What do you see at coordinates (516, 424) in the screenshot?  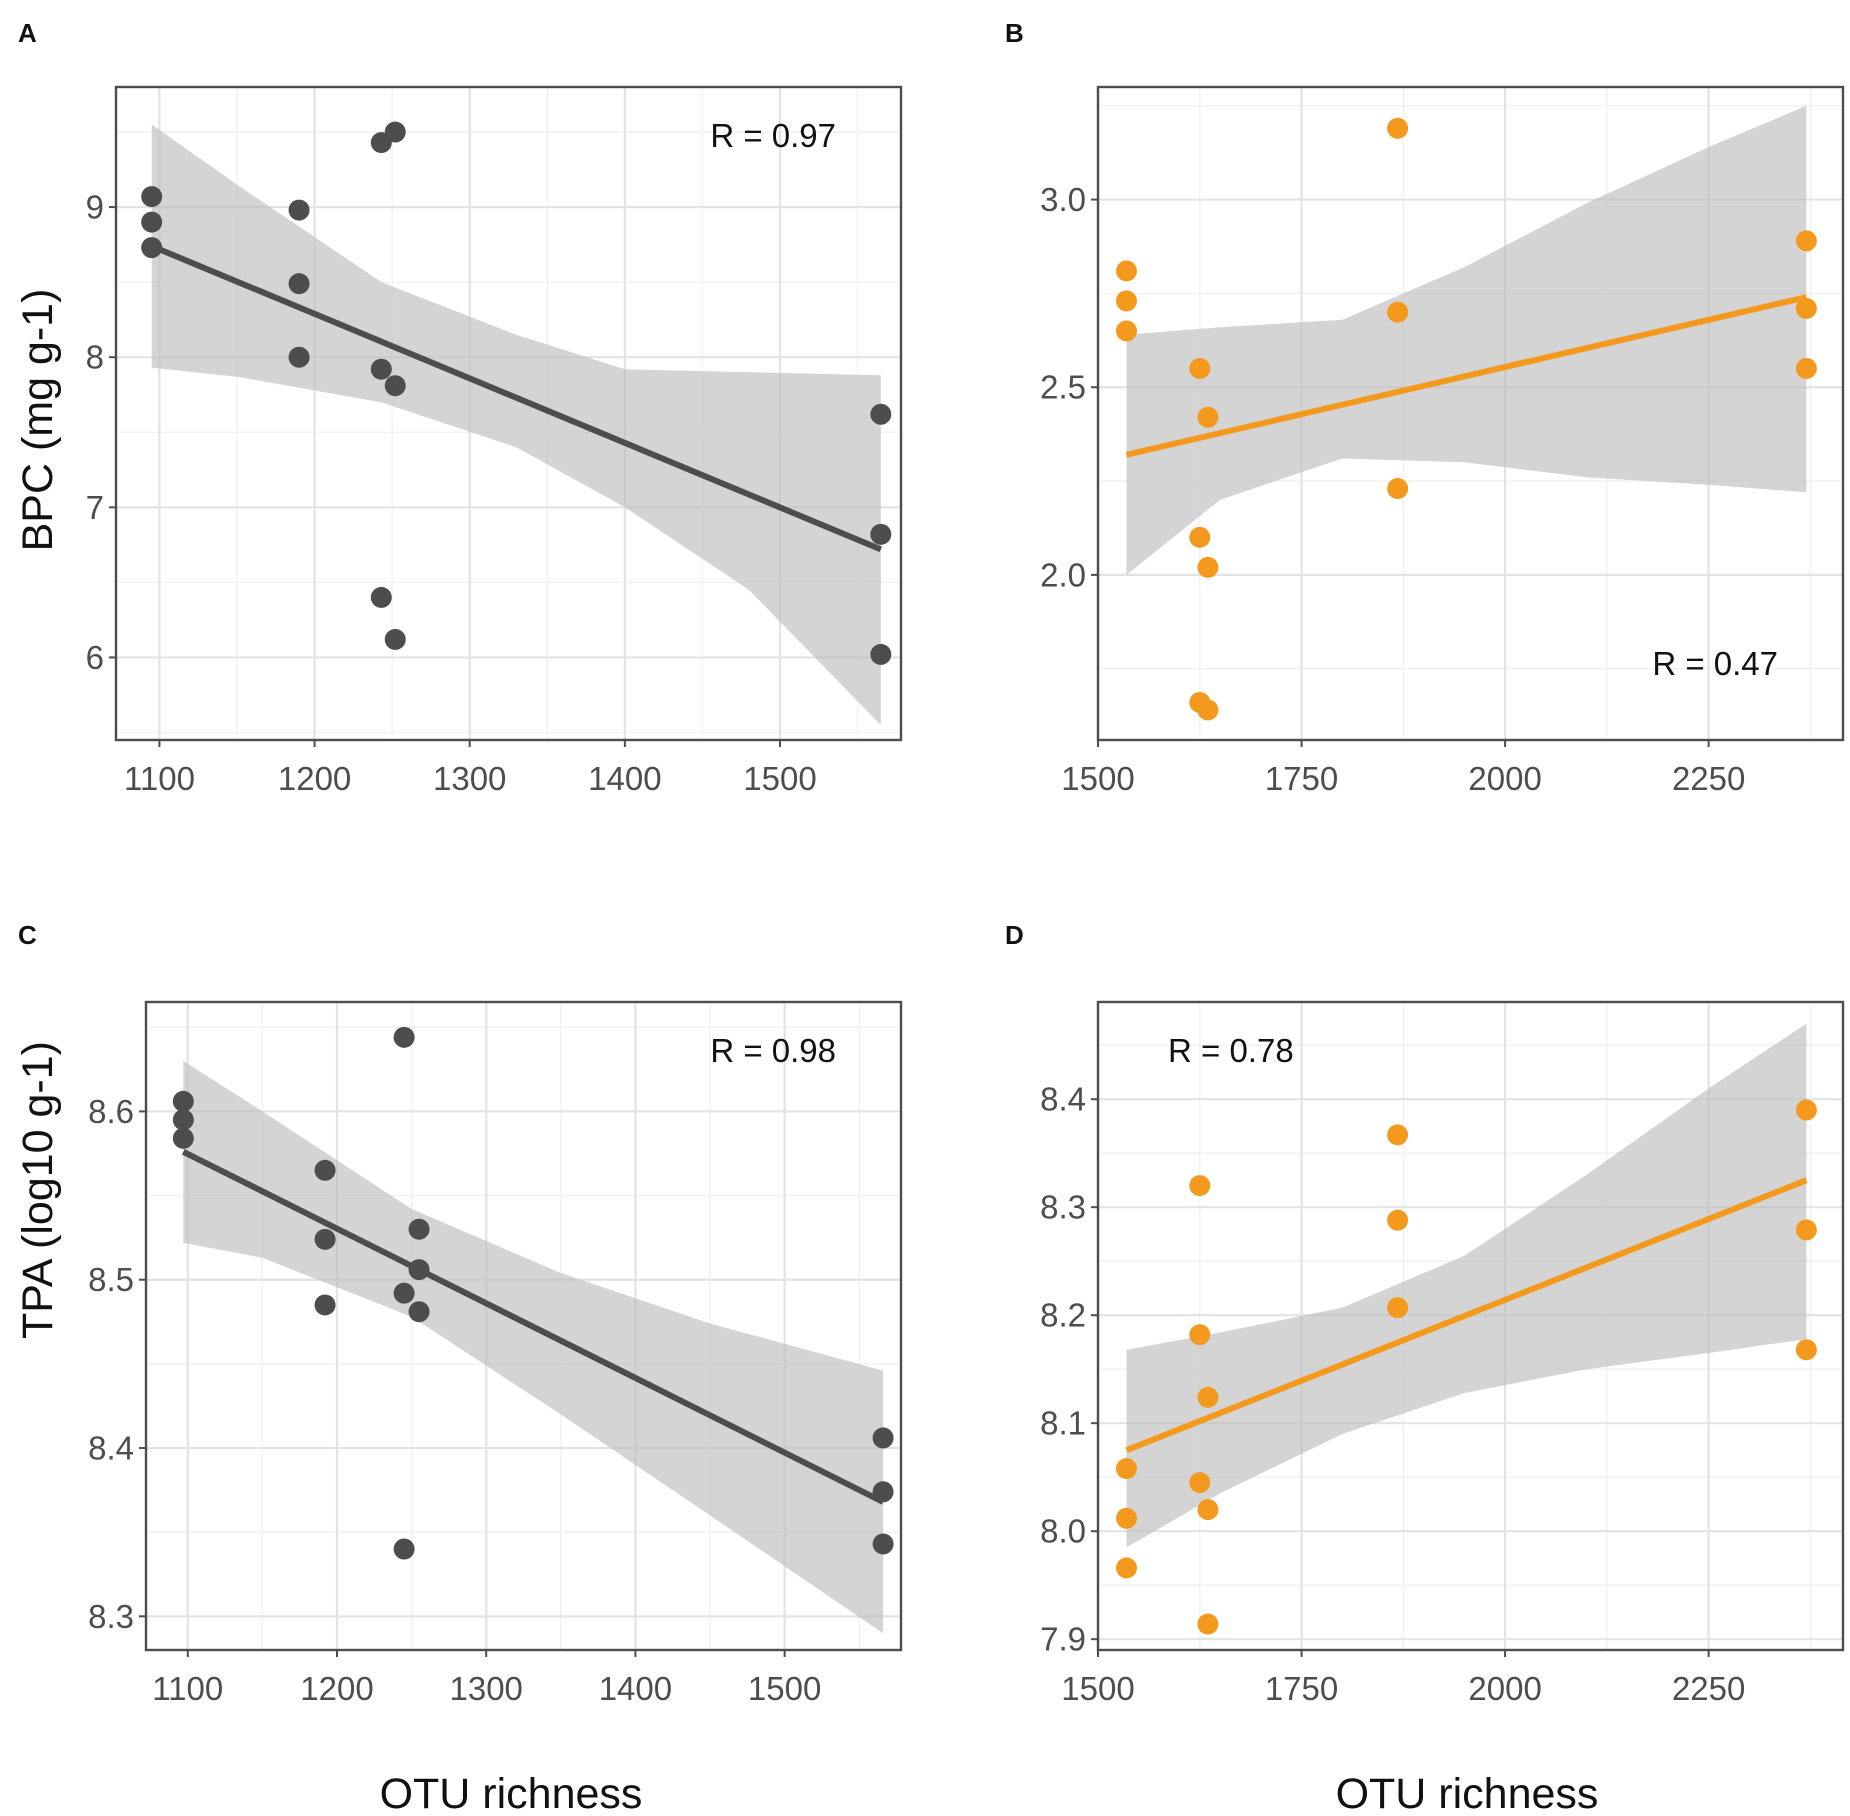 I see `confidence-band-a` at bounding box center [516, 424].